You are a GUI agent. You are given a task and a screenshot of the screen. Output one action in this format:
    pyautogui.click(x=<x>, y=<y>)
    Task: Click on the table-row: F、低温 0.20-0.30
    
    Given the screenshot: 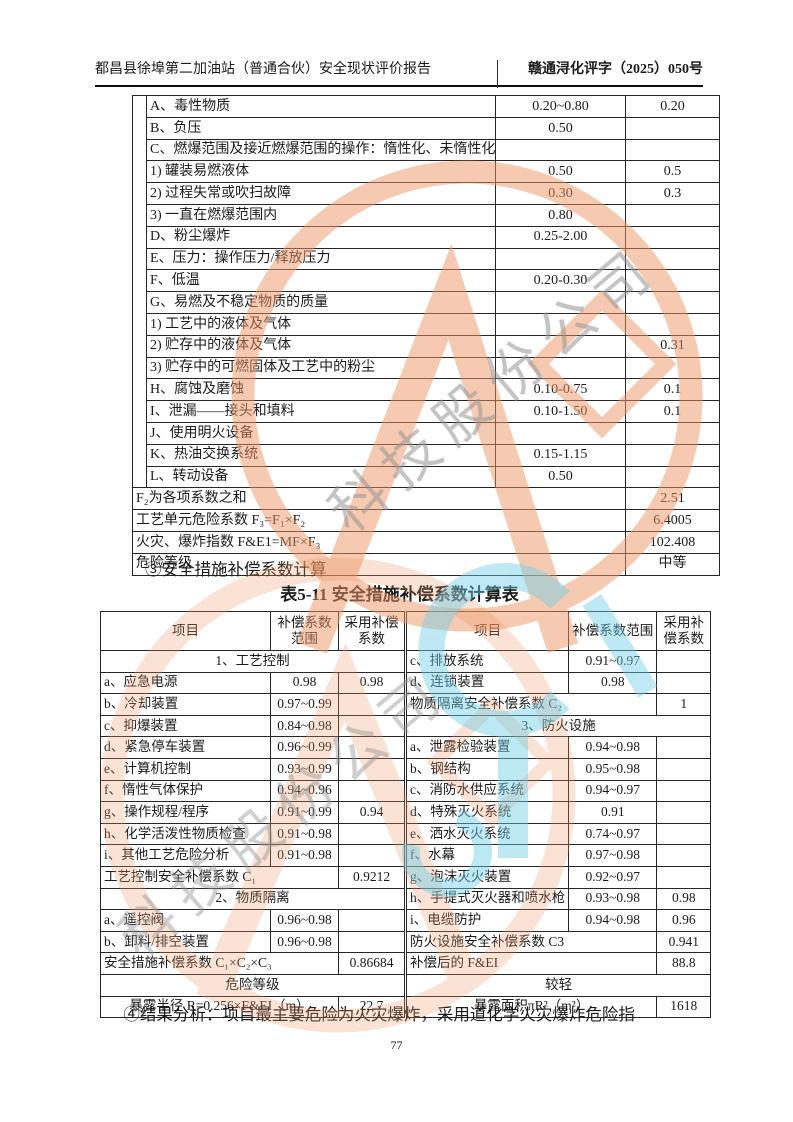 What is the action you would take?
    pyautogui.click(x=426, y=281)
    